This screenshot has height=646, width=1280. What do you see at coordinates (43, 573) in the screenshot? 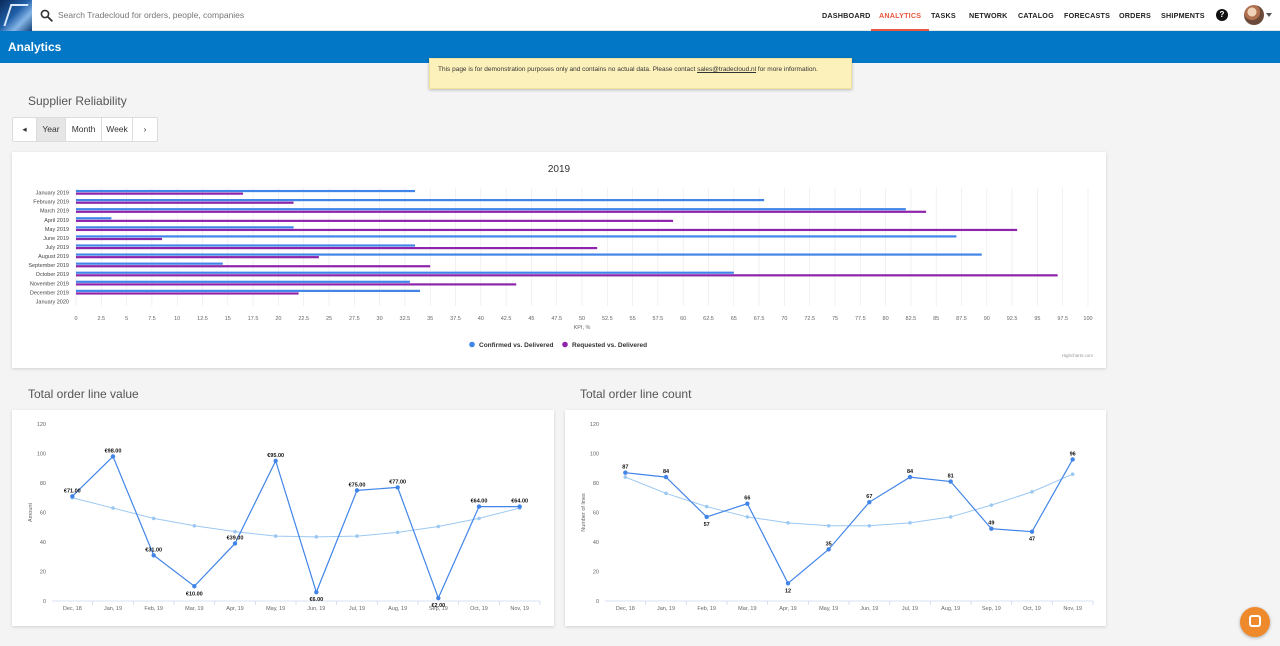
I see `y-tick-label: 20` at bounding box center [43, 573].